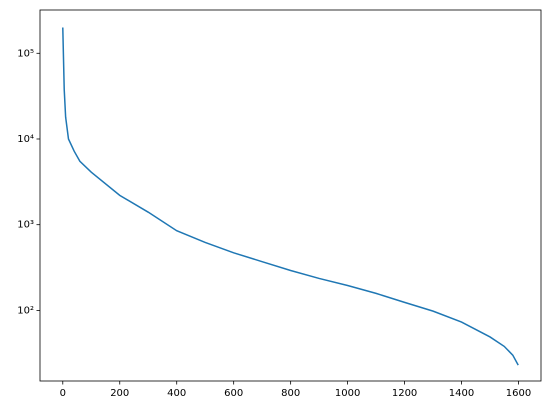 Image resolution: width=551 pixels, height=417 pixels. I want to click on x-tick-label: 1600, so click(518, 393).